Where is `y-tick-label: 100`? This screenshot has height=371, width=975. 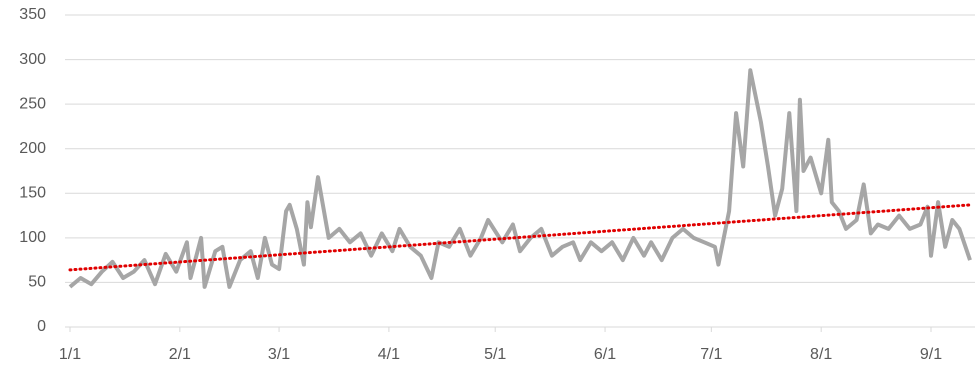 y-tick-label: 100 is located at coordinates (32, 237).